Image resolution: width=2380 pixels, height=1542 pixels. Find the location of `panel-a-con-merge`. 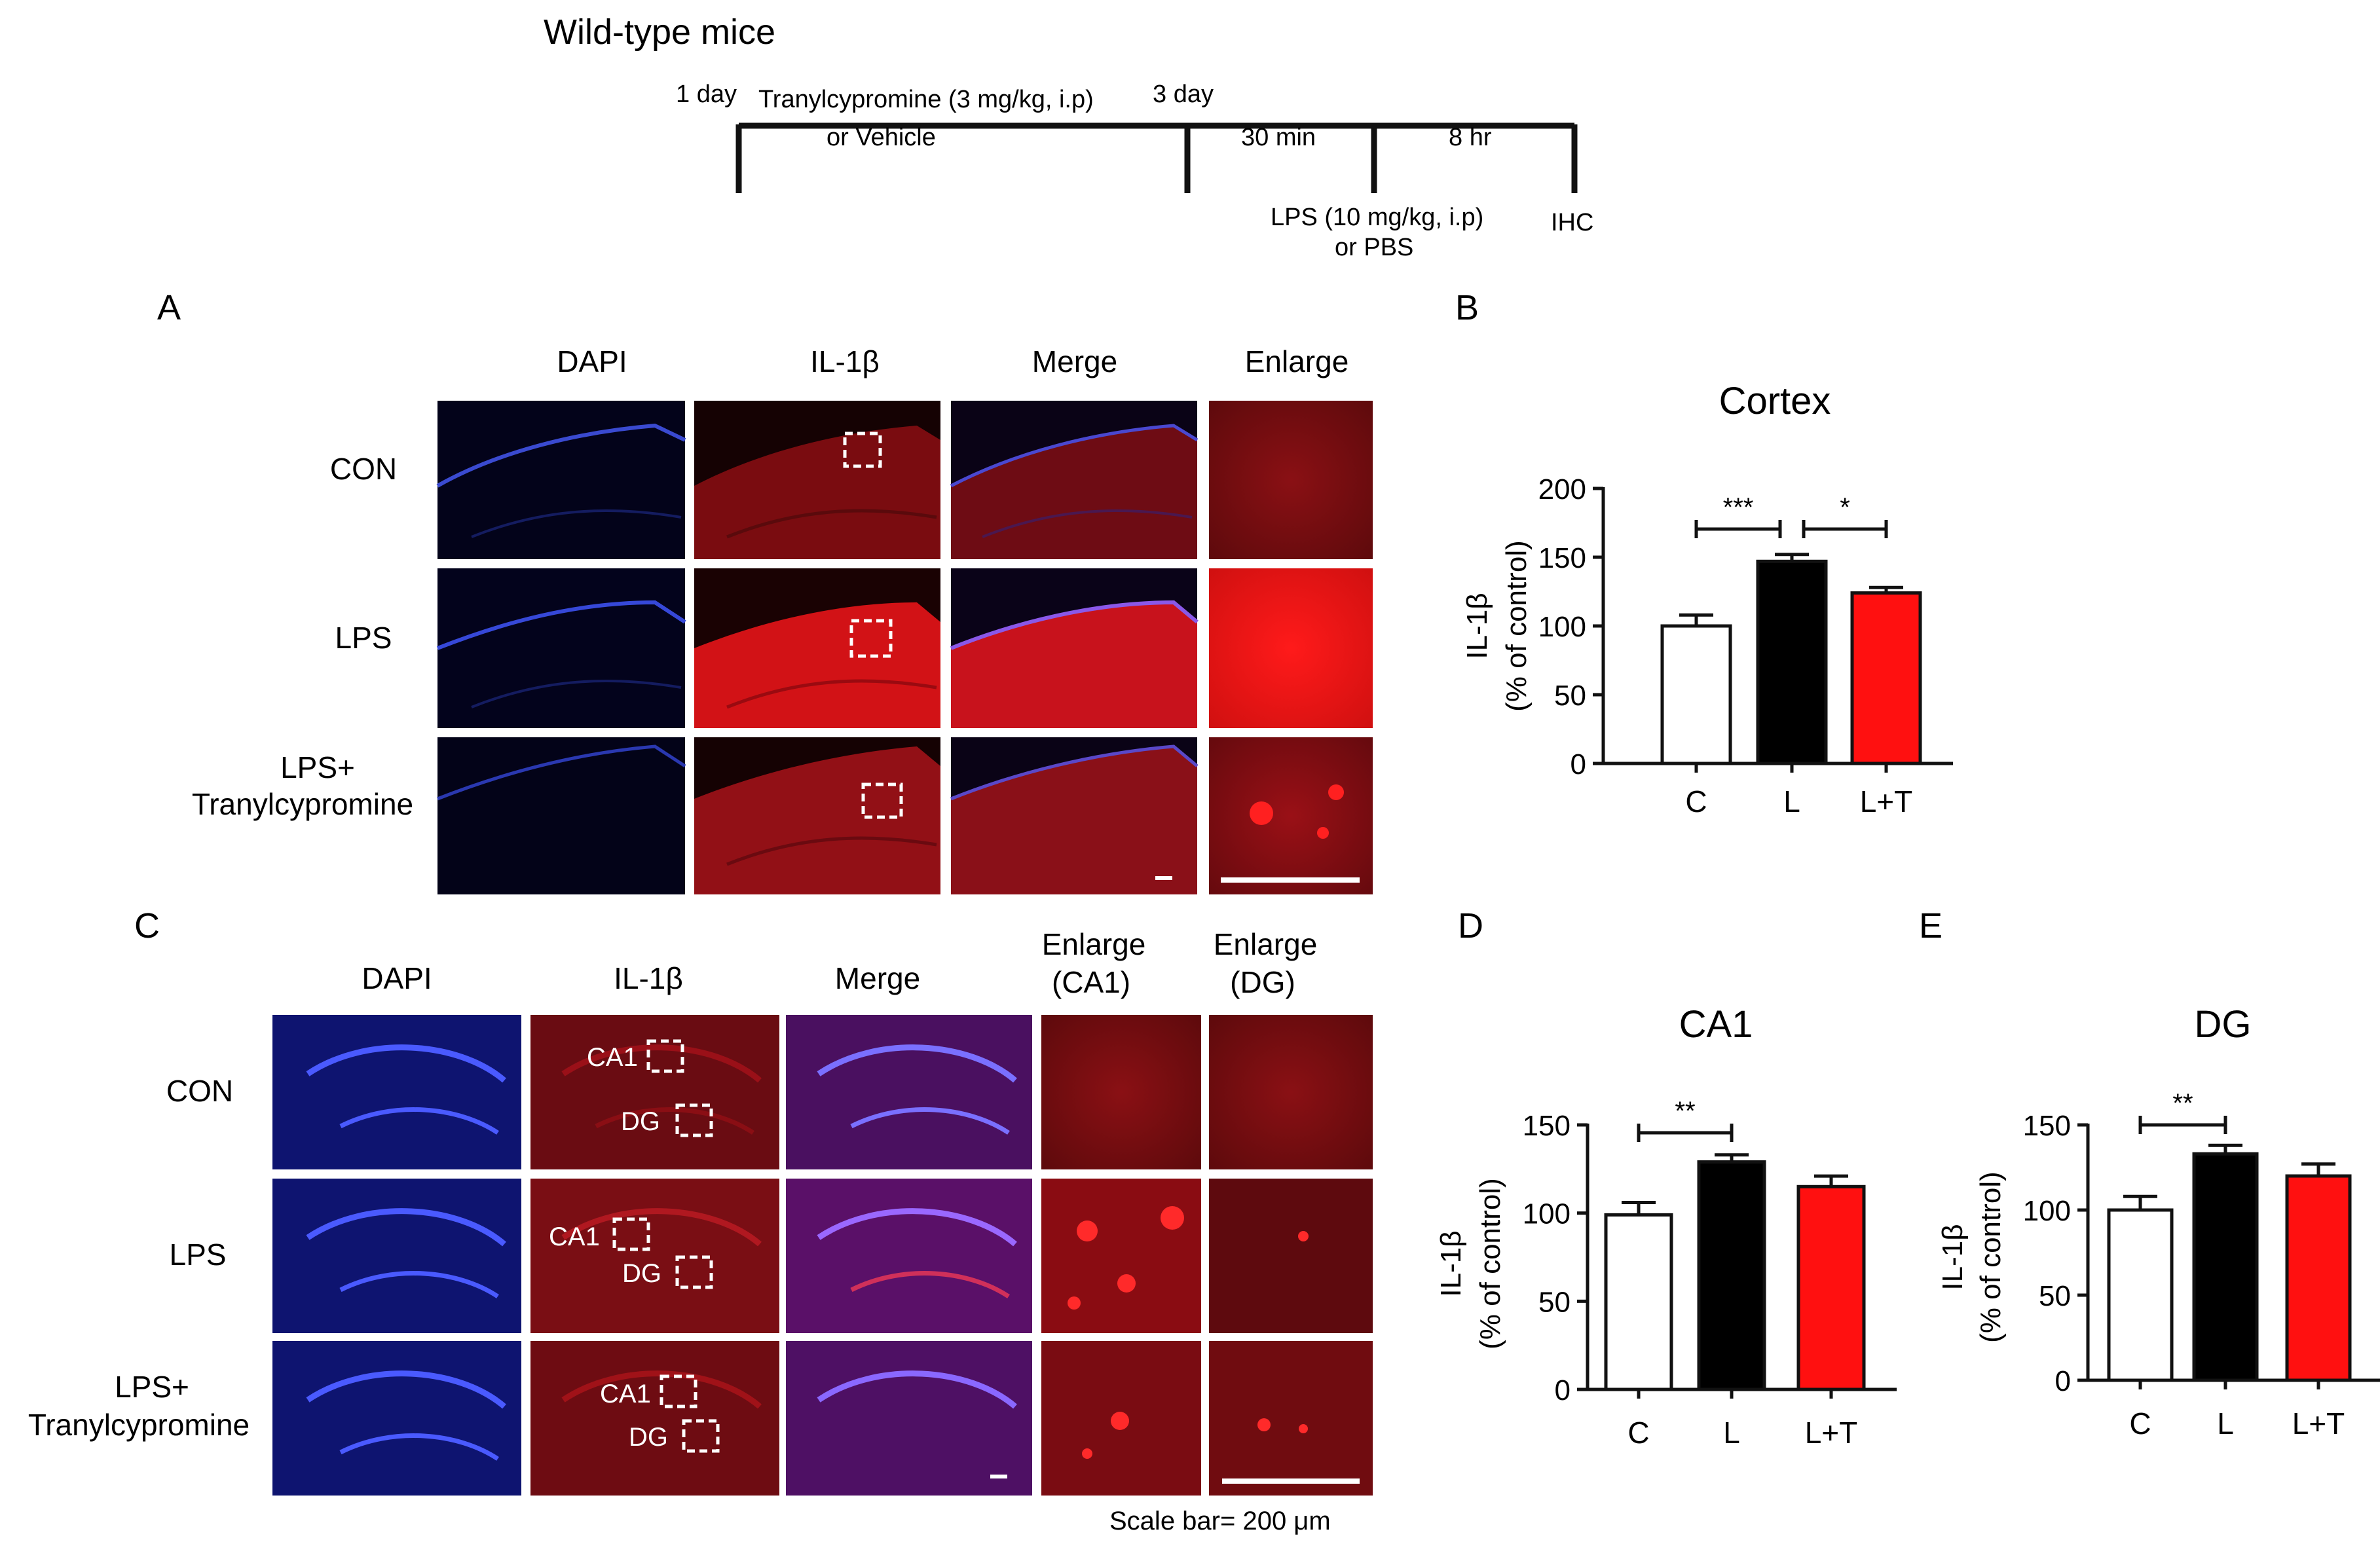

panel-a-con-merge is located at coordinates (1074, 480).